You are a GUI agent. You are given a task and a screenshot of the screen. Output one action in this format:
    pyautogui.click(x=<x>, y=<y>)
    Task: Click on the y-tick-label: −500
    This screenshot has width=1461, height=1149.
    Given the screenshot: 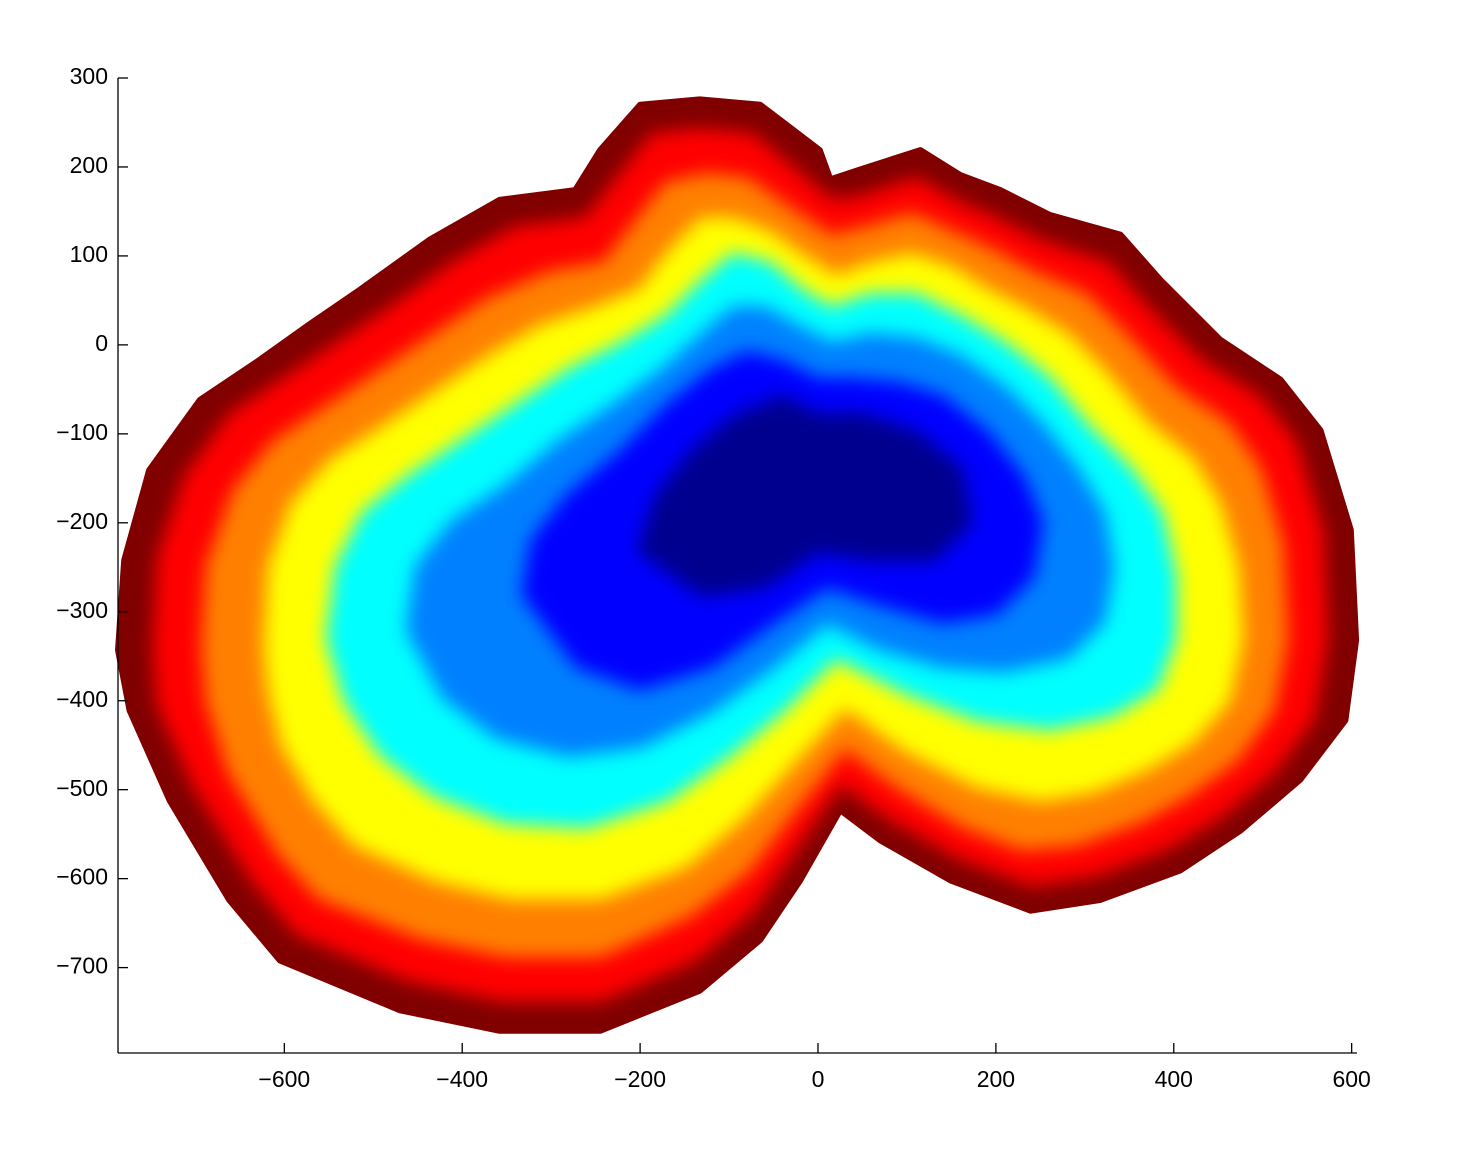 What is the action you would take?
    pyautogui.click(x=82, y=788)
    